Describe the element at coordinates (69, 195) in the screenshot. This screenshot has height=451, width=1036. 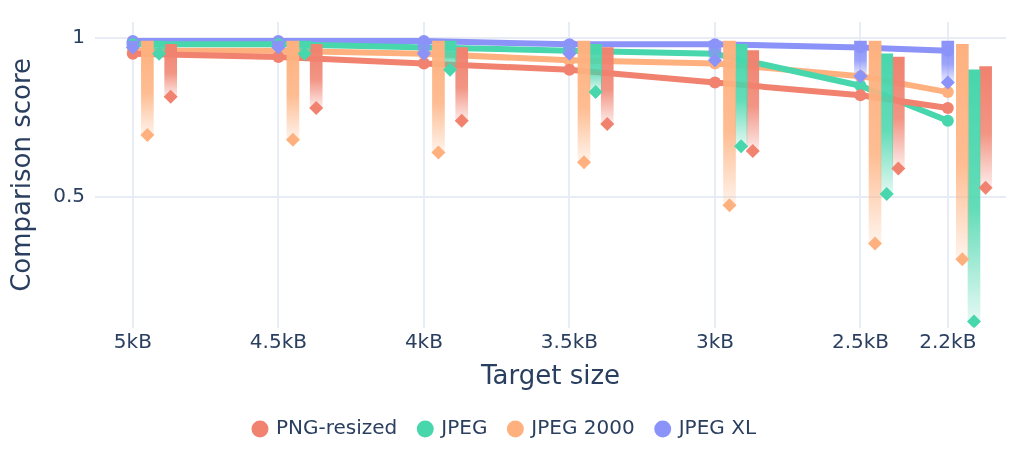
I see `y-tick-label: 0.5` at that location.